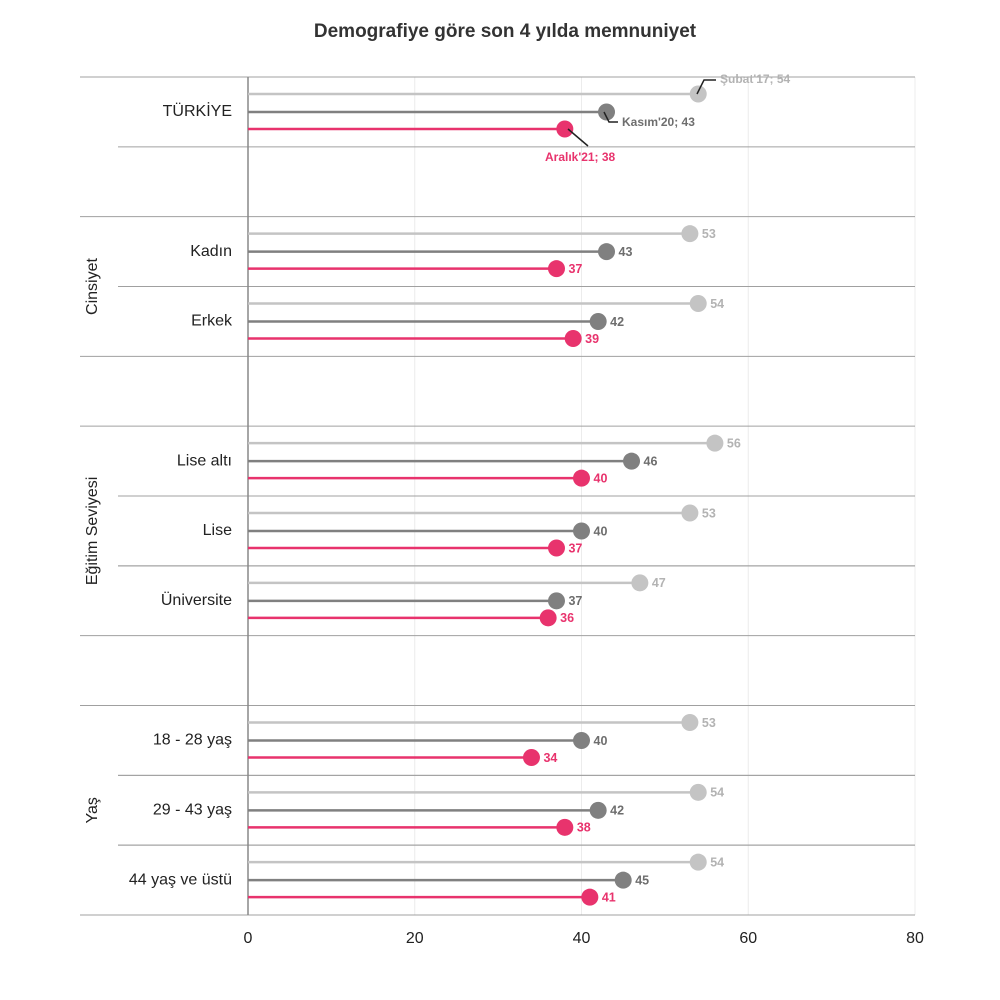  I want to click on value-label: 39, so click(592, 339).